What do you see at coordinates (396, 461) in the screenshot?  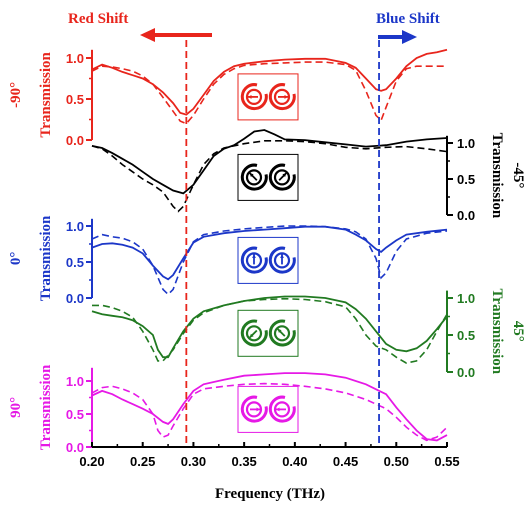 I see `x-tick-label: 0.50` at bounding box center [396, 461].